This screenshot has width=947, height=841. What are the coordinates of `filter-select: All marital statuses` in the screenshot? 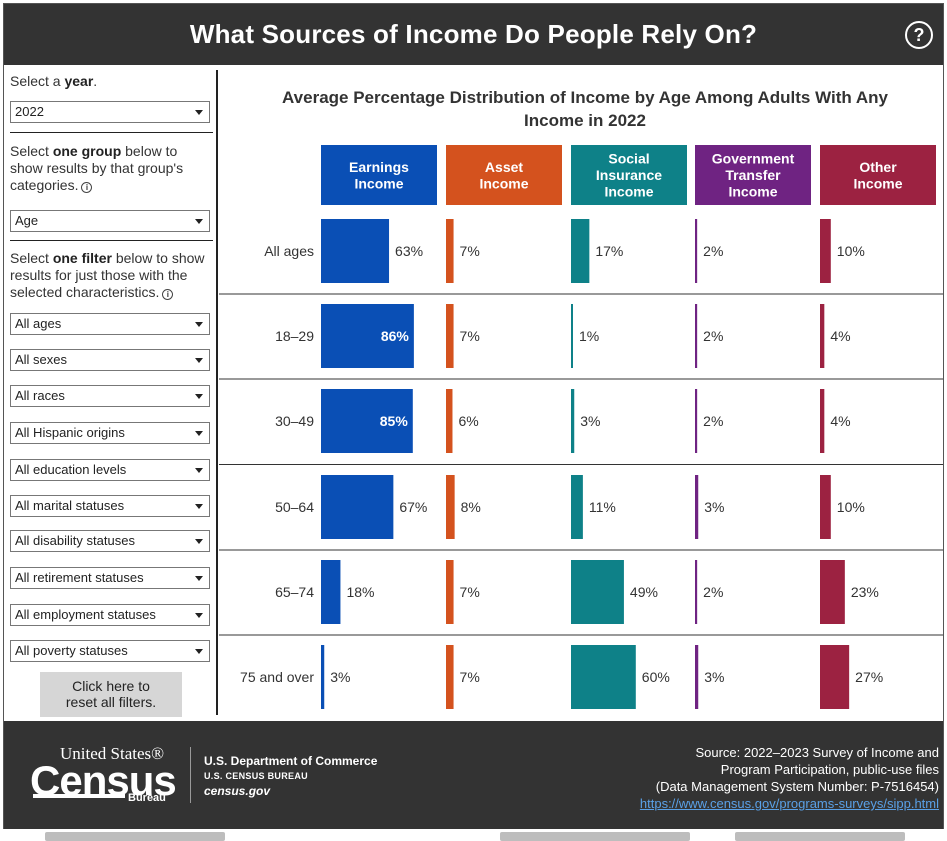 It's located at (110, 506).